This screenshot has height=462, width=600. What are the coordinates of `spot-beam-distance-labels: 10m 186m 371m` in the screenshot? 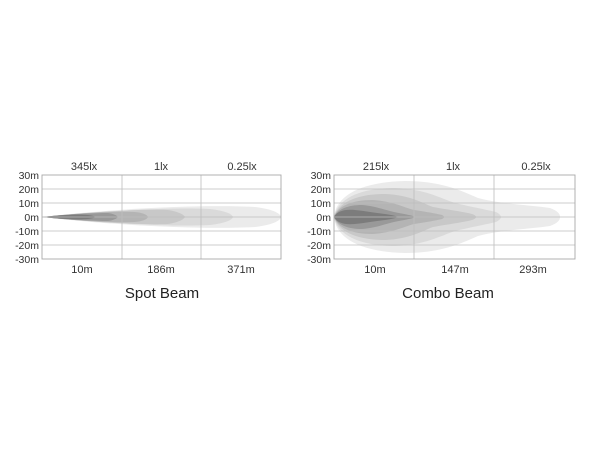 It's located at (162, 270).